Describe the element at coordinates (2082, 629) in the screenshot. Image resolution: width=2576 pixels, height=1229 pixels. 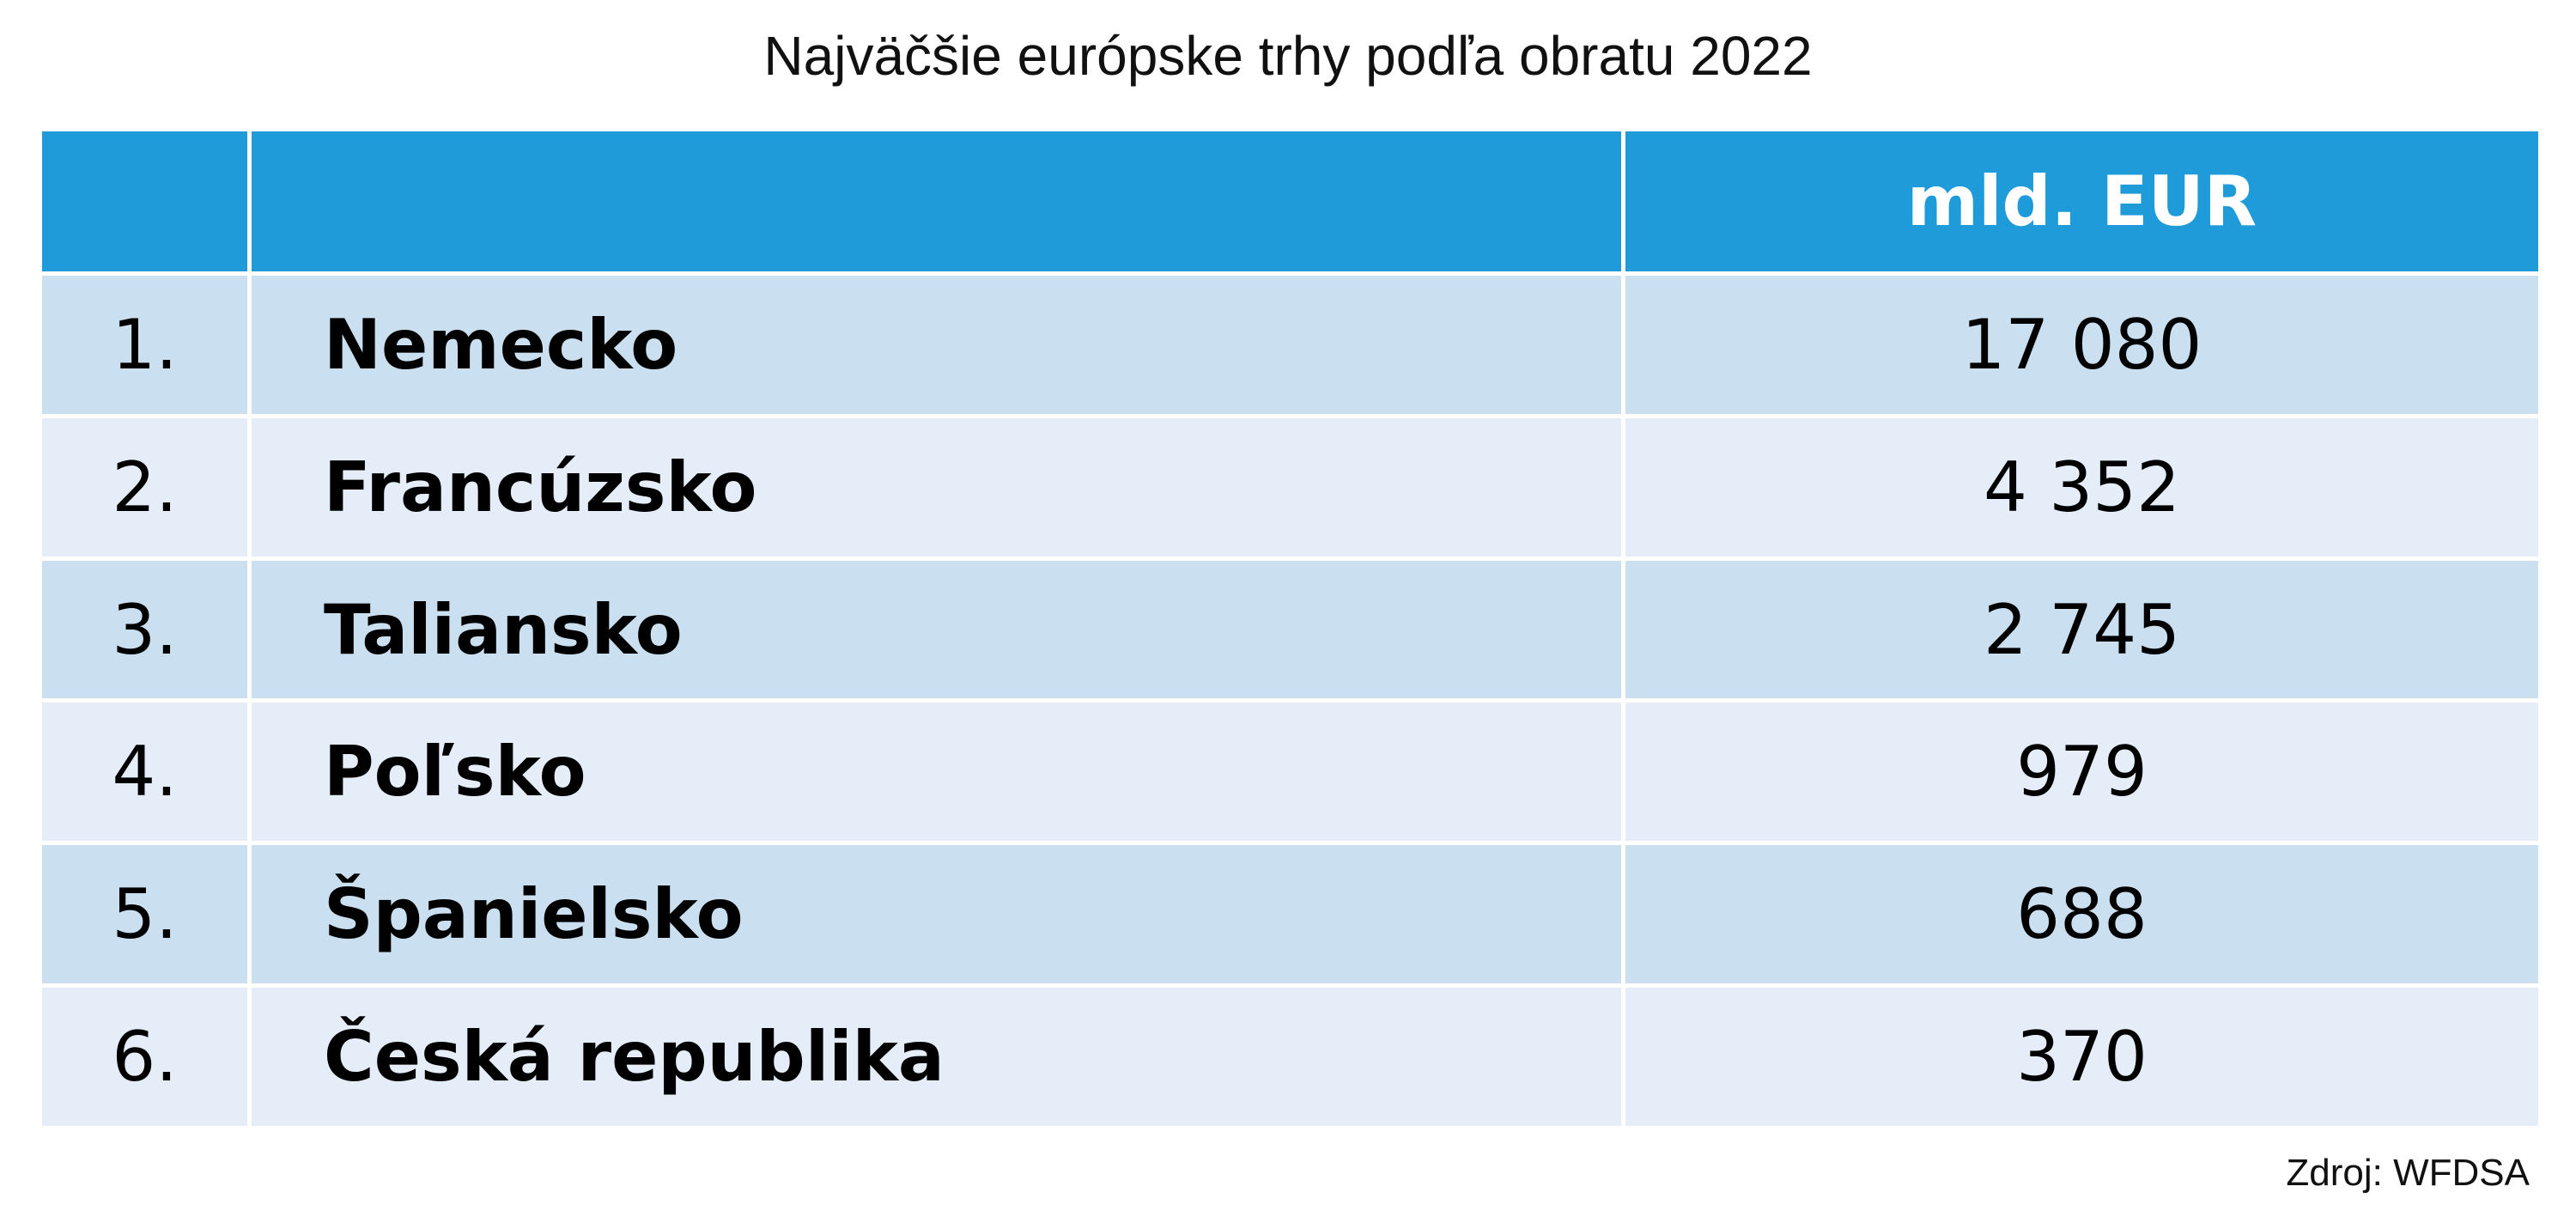
I see `value-cell: 2 745` at that location.